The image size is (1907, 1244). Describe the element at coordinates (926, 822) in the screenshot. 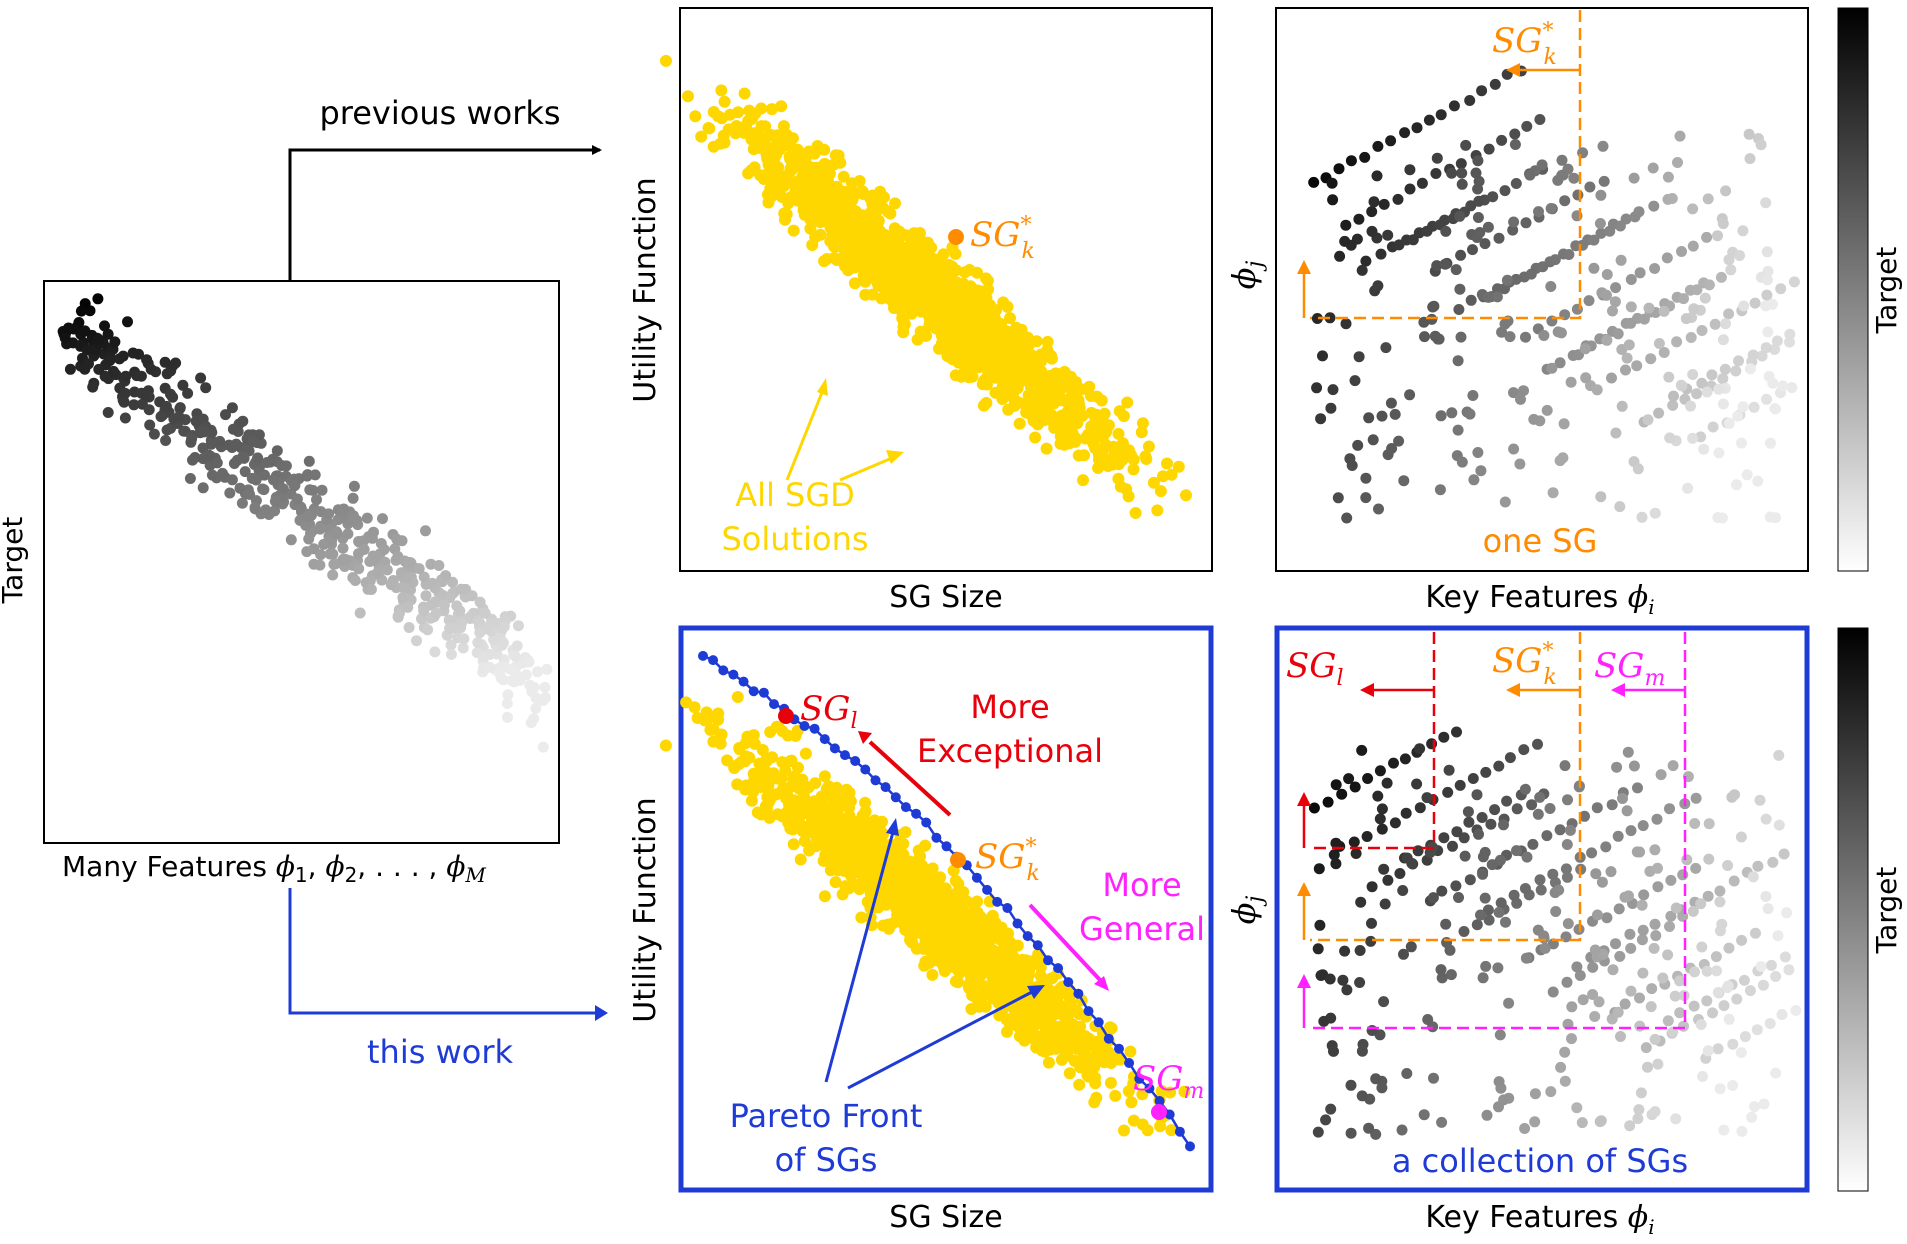

I see `pareto-point` at that location.